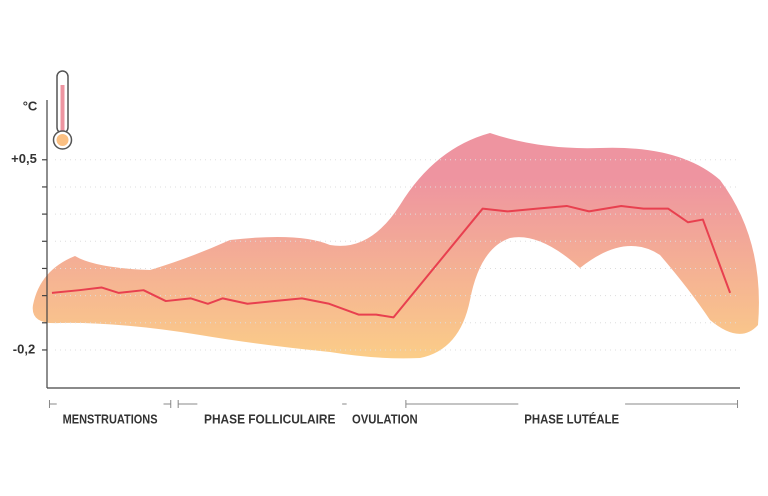  What do you see at coordinates (571, 418) in the screenshot?
I see `phase-label: PHASE LUTÉALE` at bounding box center [571, 418].